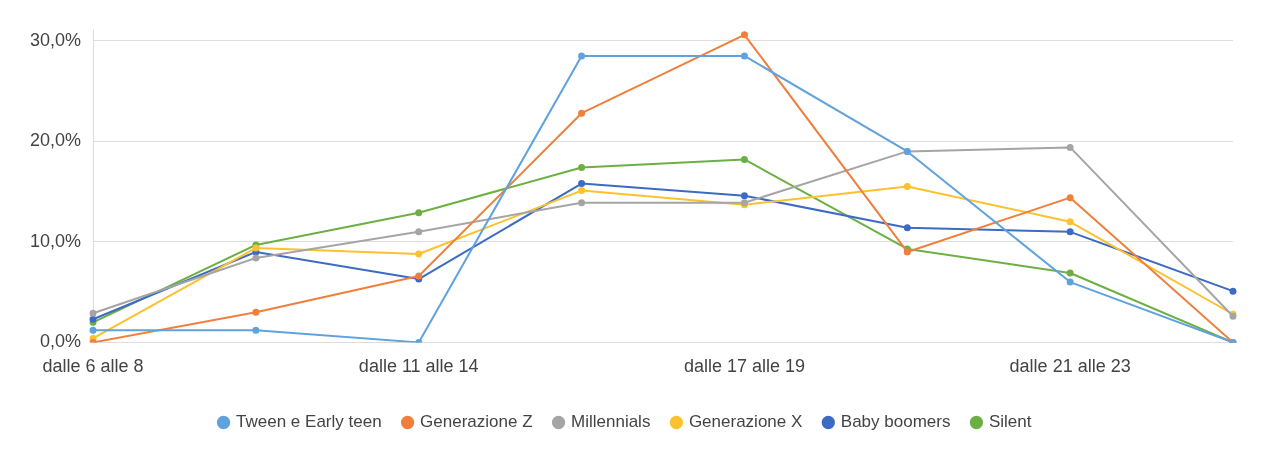 The height and width of the screenshot is (459, 1266). I want to click on legend-label: Silent, so click(1010, 422).